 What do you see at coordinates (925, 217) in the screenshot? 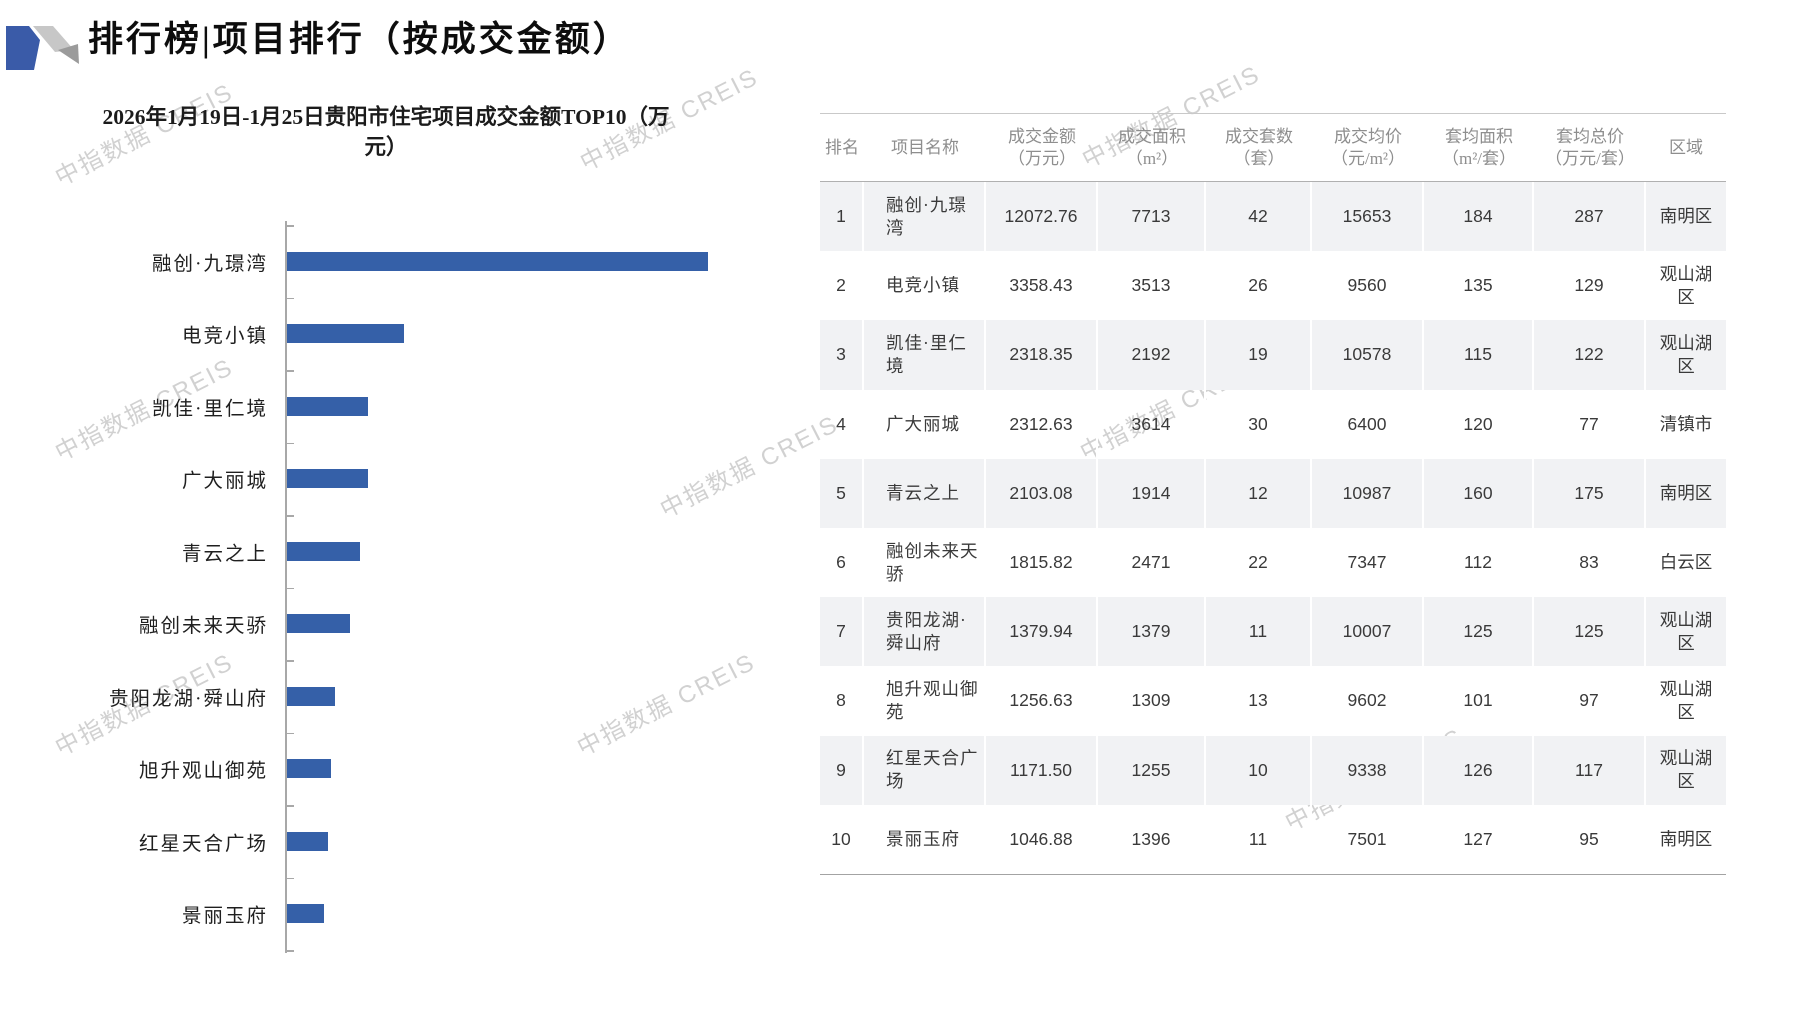
I see `cell-name: 融创·九璟湾` at bounding box center [925, 217].